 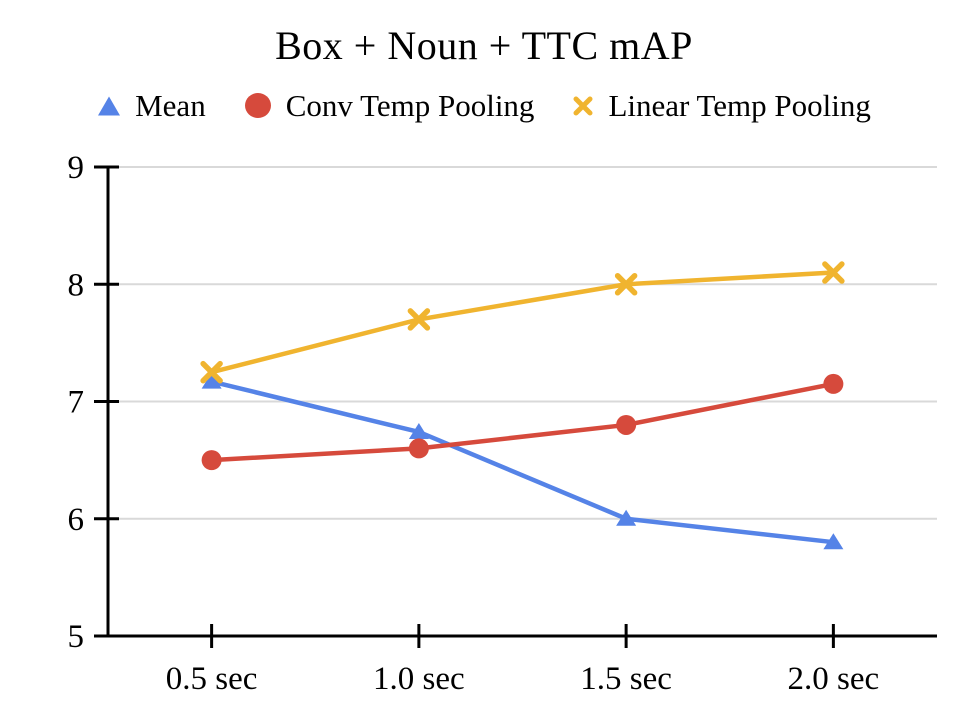 What do you see at coordinates (410, 105) in the screenshot?
I see `legend-label-conv-temp-pooling: Conv Temp Pooling` at bounding box center [410, 105].